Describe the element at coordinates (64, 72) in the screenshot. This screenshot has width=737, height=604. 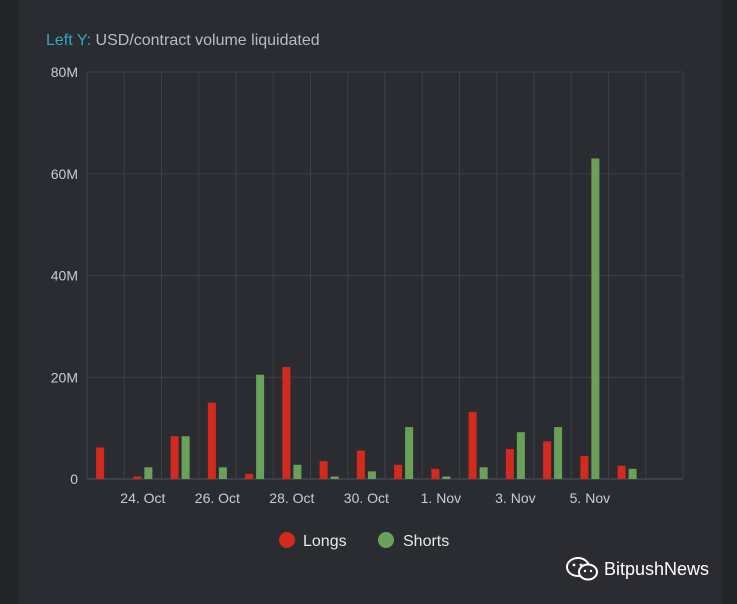
I see `y-tick-label: 80M` at that location.